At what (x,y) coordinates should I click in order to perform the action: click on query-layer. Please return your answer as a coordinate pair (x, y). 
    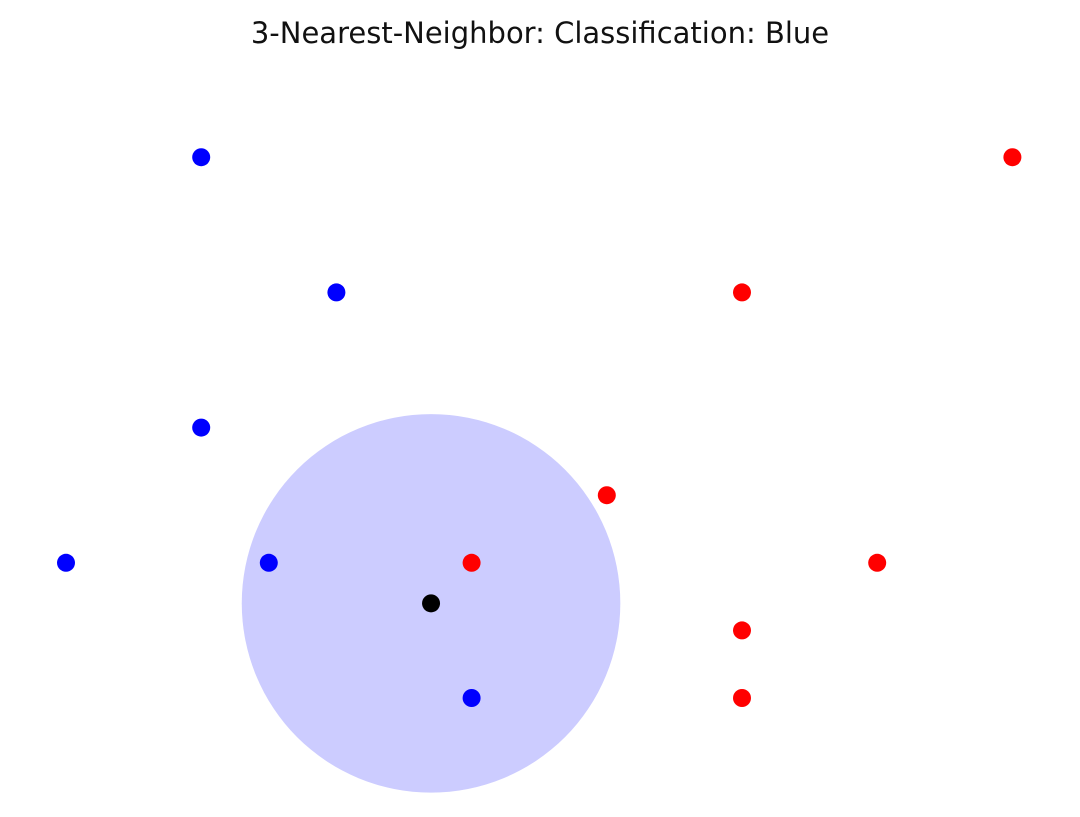
    Looking at the image, I should click on (431, 603).